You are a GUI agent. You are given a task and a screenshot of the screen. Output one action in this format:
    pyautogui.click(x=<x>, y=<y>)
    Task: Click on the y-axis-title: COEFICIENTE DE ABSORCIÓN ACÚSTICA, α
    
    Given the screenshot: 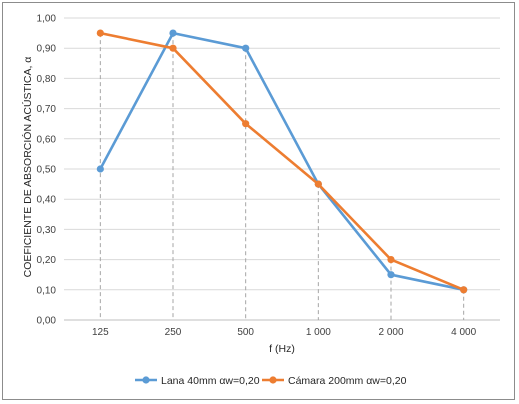 What is the action you would take?
    pyautogui.click(x=27, y=167)
    